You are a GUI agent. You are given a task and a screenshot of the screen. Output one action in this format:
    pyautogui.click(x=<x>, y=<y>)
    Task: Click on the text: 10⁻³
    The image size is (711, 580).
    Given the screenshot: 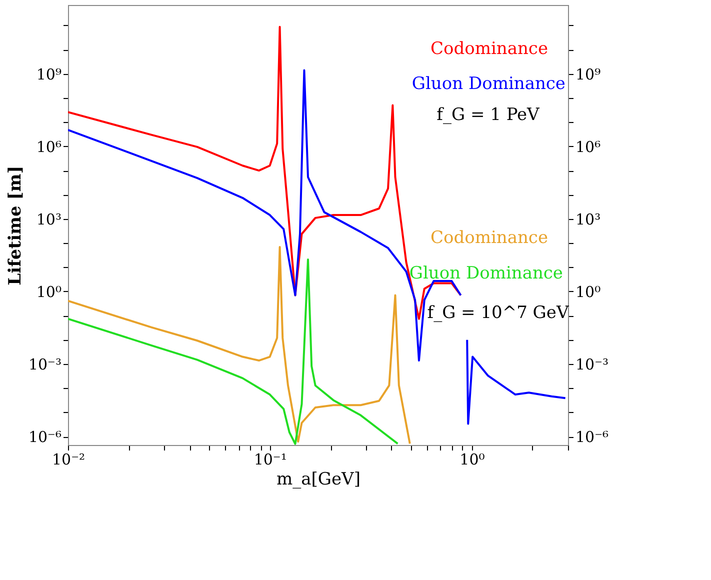 What is the action you would take?
    pyautogui.click(x=45, y=365)
    